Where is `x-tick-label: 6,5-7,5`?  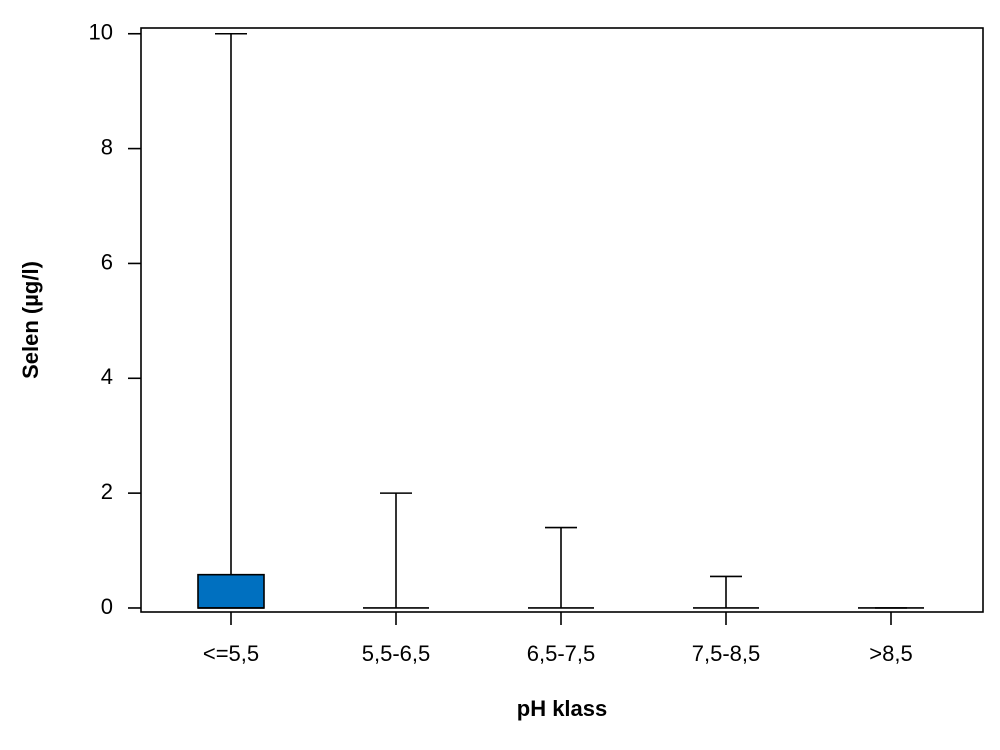 x-tick-label: 6,5-7,5 is located at coordinates (561, 653).